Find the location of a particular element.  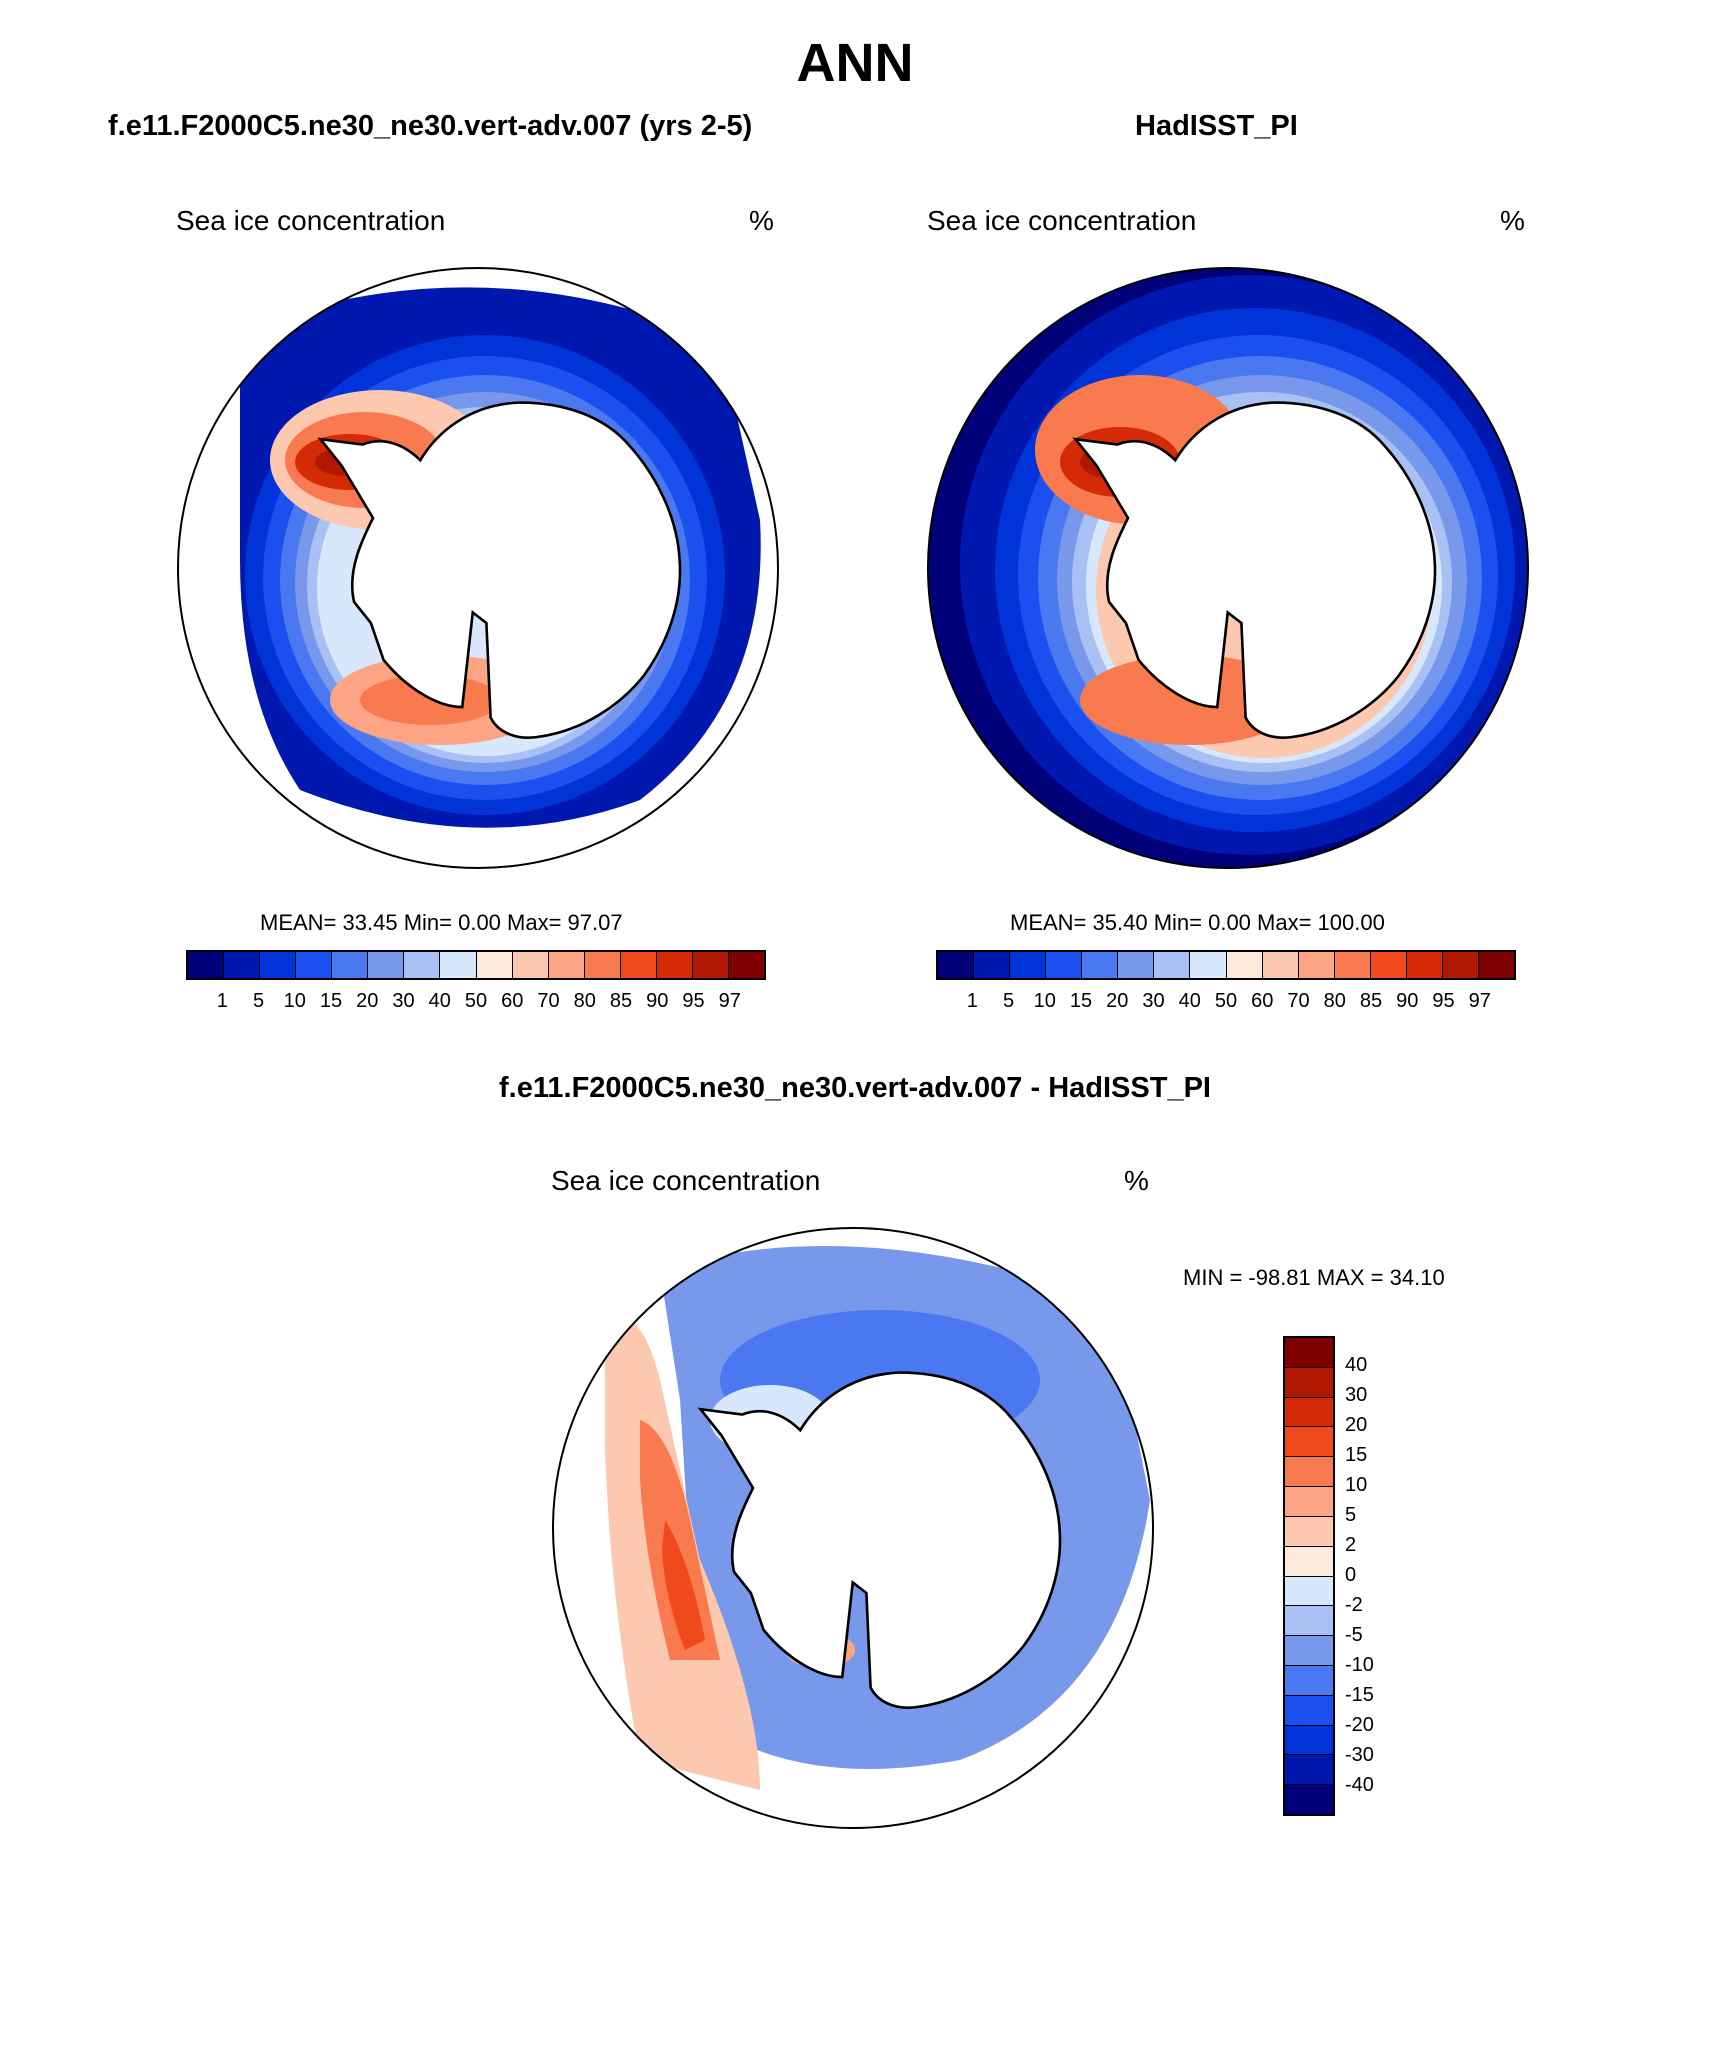

diff-stats: MIN = -98.81 MAX = 34.10 is located at coordinates (1314, 1277).